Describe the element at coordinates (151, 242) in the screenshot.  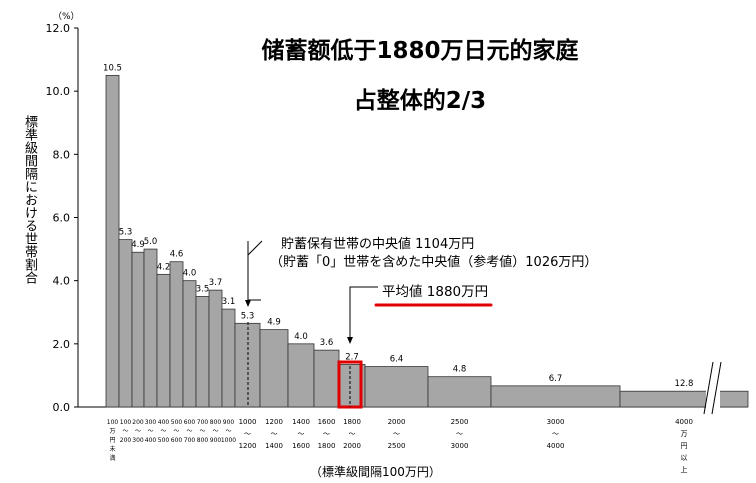
I see `bar-value-label: 5.0` at that location.